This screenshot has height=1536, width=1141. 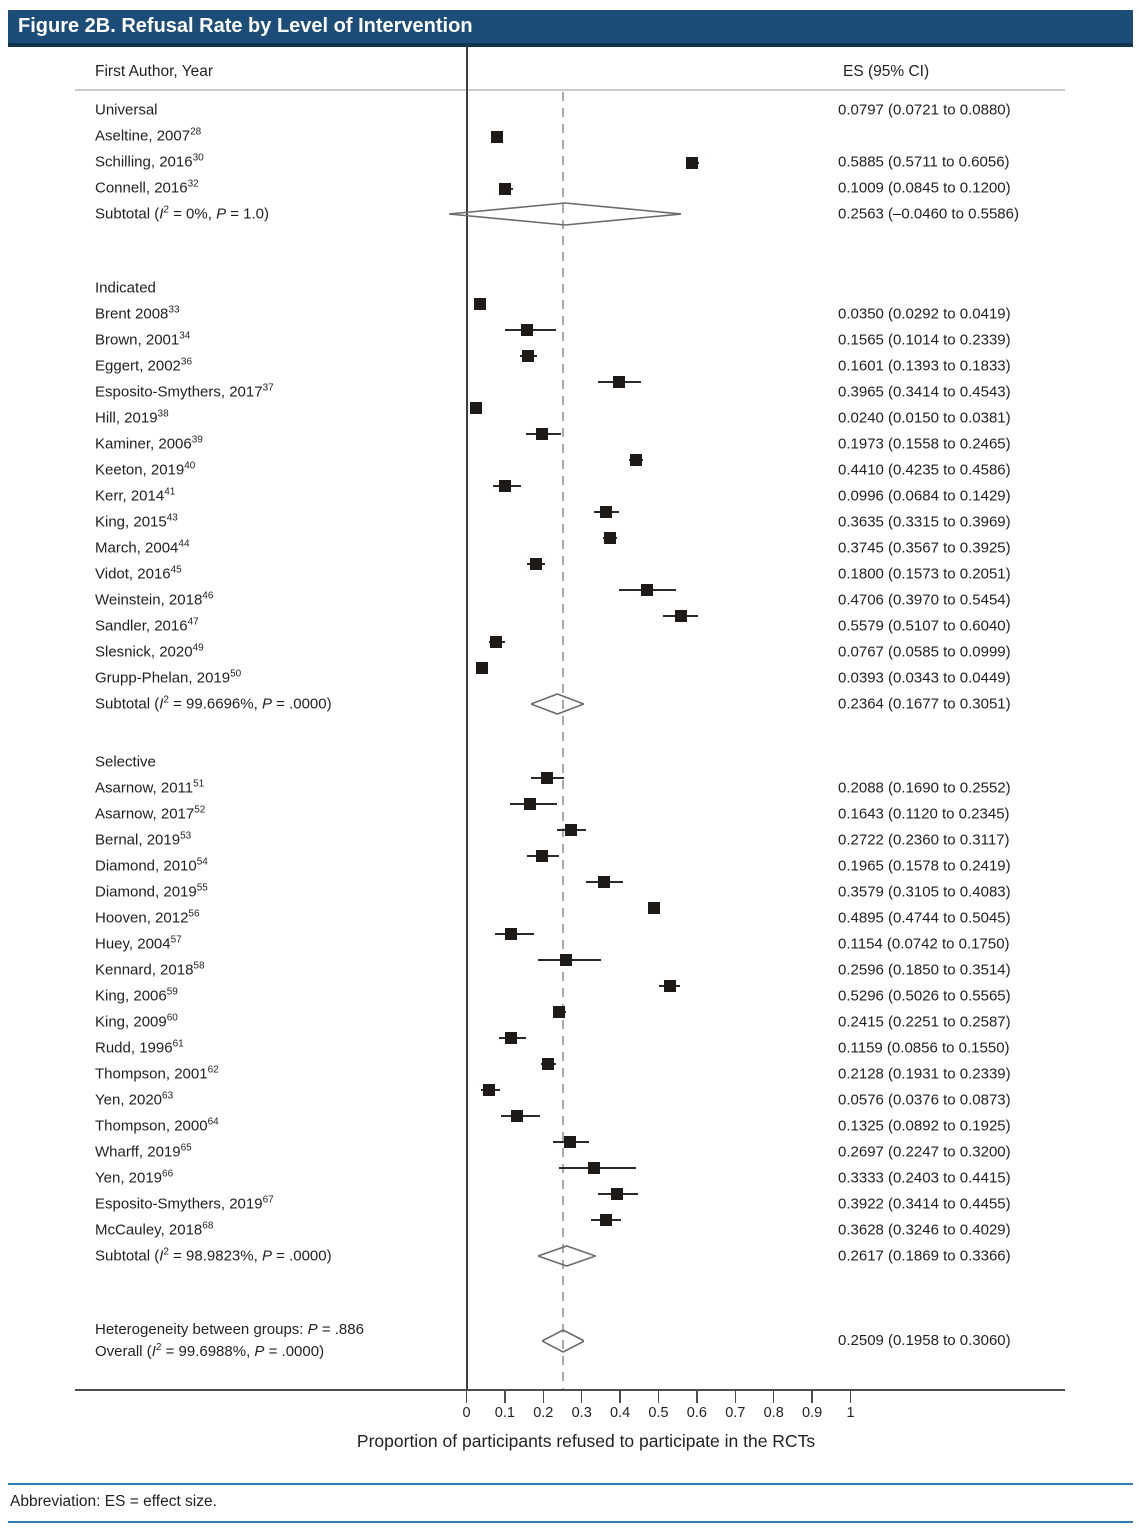 What do you see at coordinates (924, 918) in the screenshot?
I see `es-value: 0.4895 (0.4744 to 0.5045)` at bounding box center [924, 918].